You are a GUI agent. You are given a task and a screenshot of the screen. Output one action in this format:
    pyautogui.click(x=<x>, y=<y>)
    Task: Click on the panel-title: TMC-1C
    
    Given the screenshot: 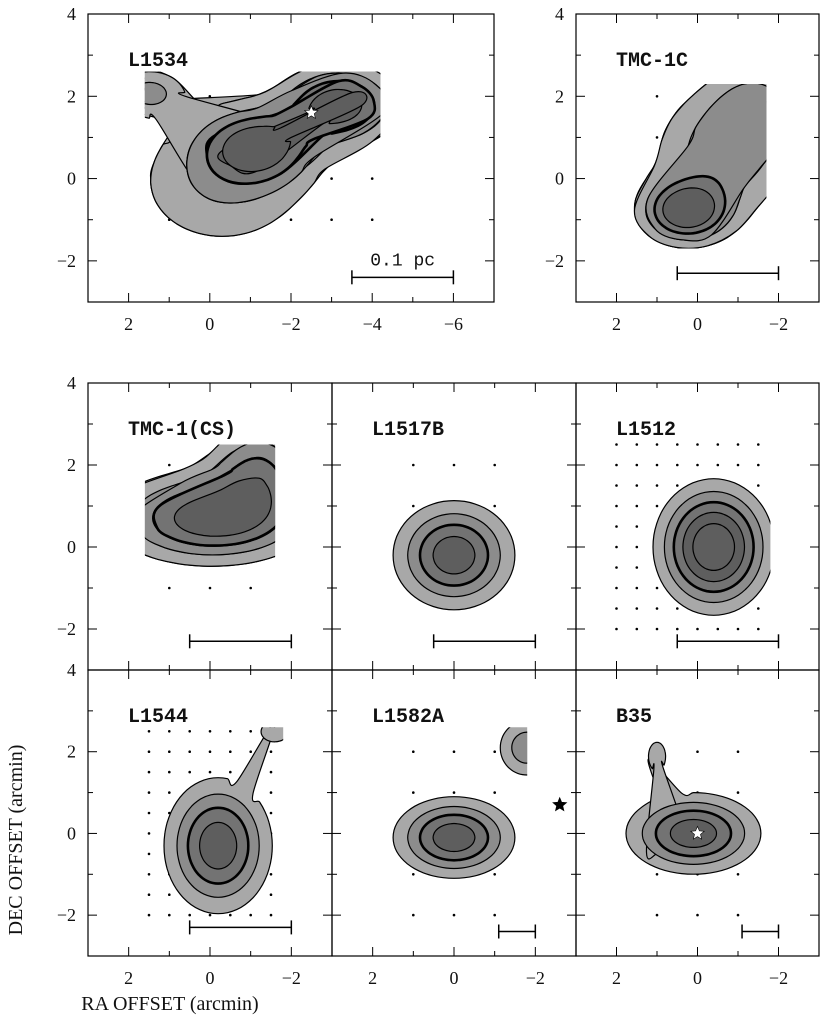 What is the action you would take?
    pyautogui.click(x=652, y=61)
    